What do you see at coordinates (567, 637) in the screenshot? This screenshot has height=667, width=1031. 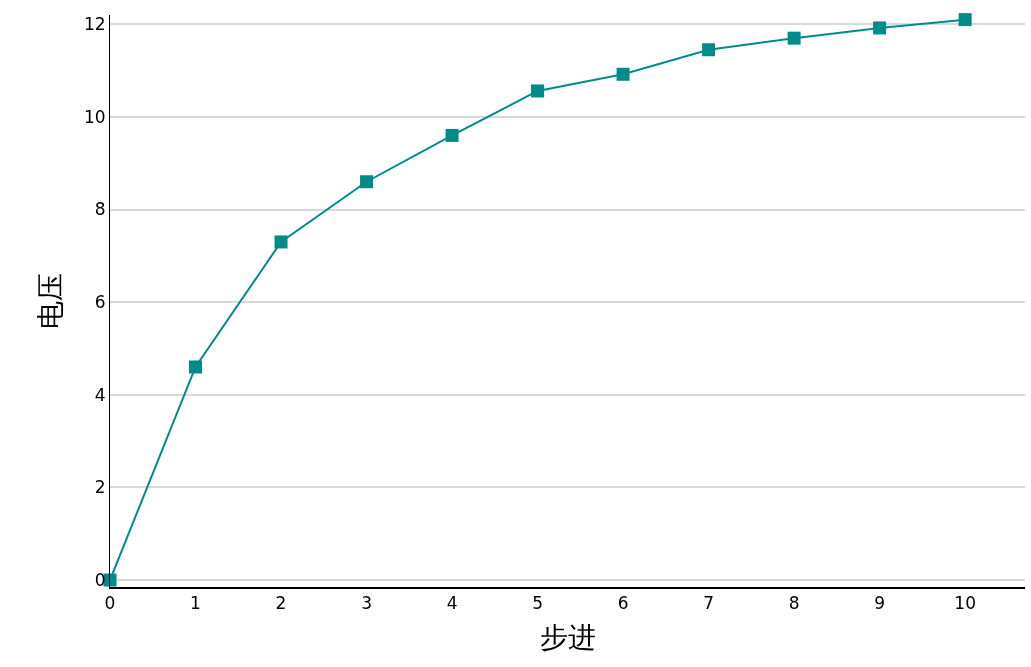 I see `x-axis-title: 步进` at bounding box center [567, 637].